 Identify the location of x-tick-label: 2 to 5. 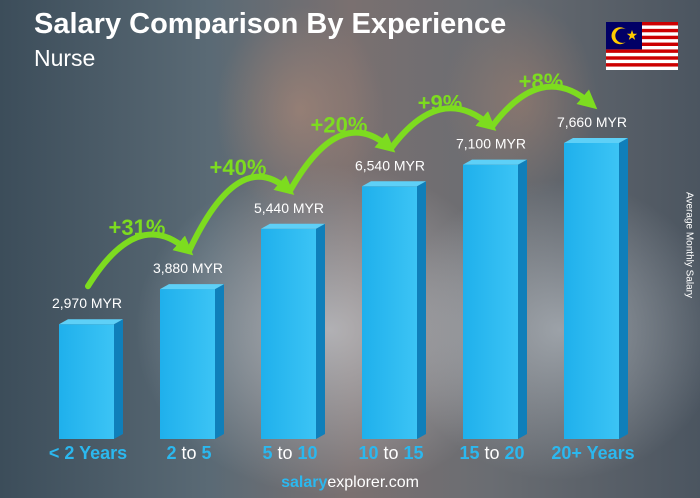
(189, 453).